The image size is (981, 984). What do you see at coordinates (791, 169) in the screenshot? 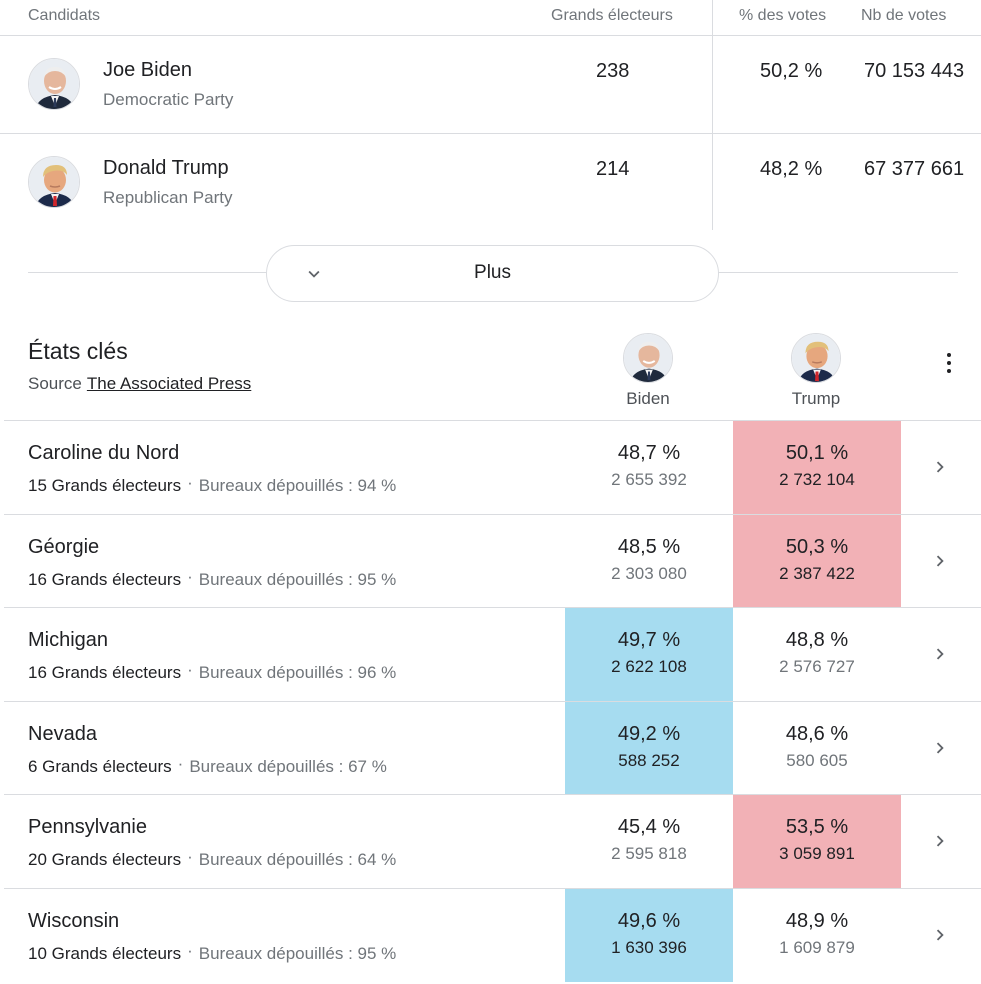
I see `candidate-vote-percent: 48,2 %` at bounding box center [791, 169].